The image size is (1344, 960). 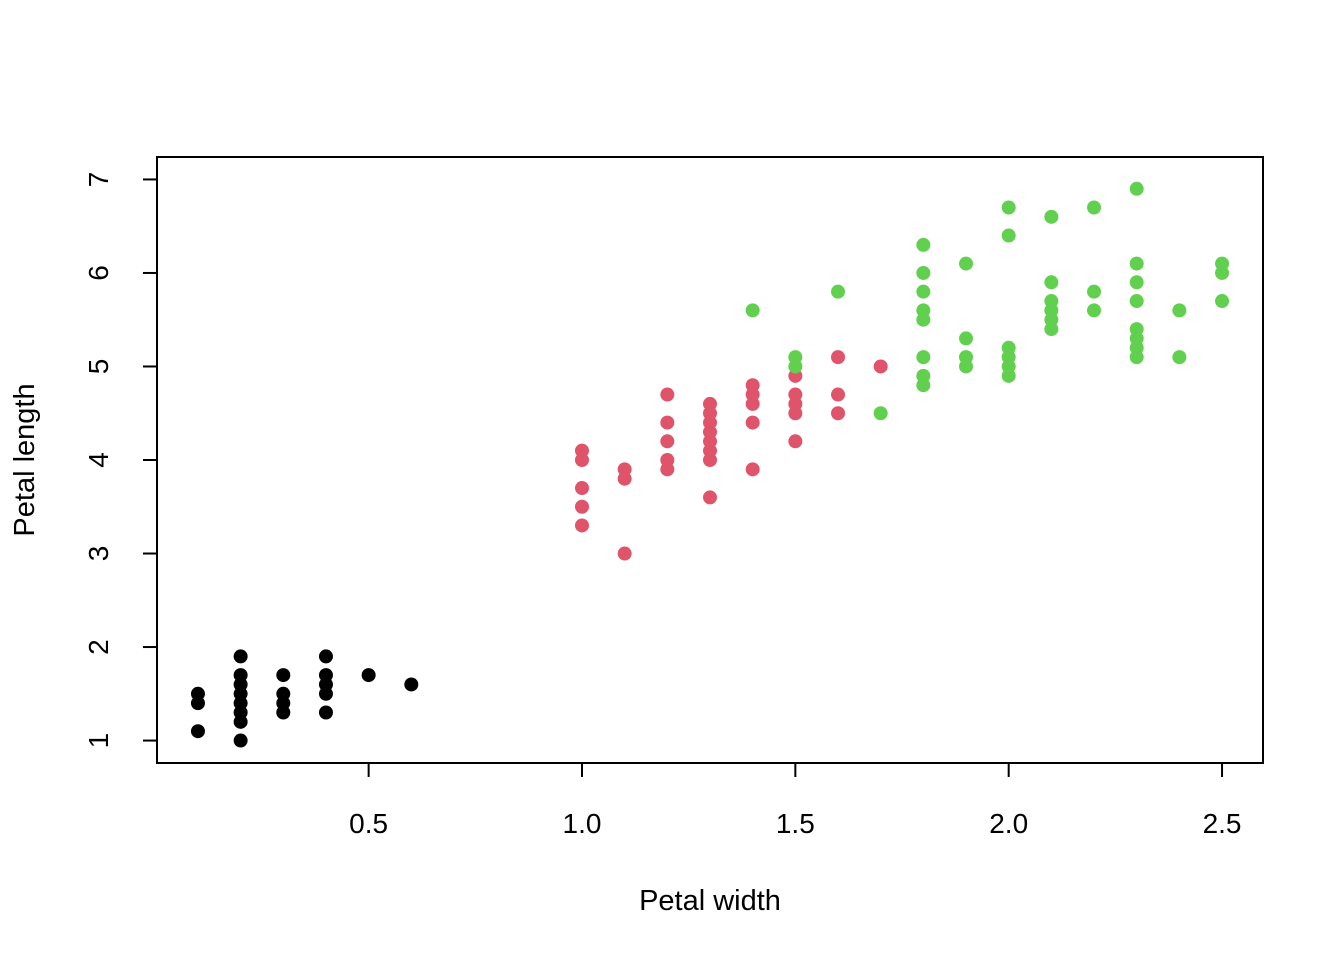 I want to click on y-tick-label: 1, so click(x=98, y=741).